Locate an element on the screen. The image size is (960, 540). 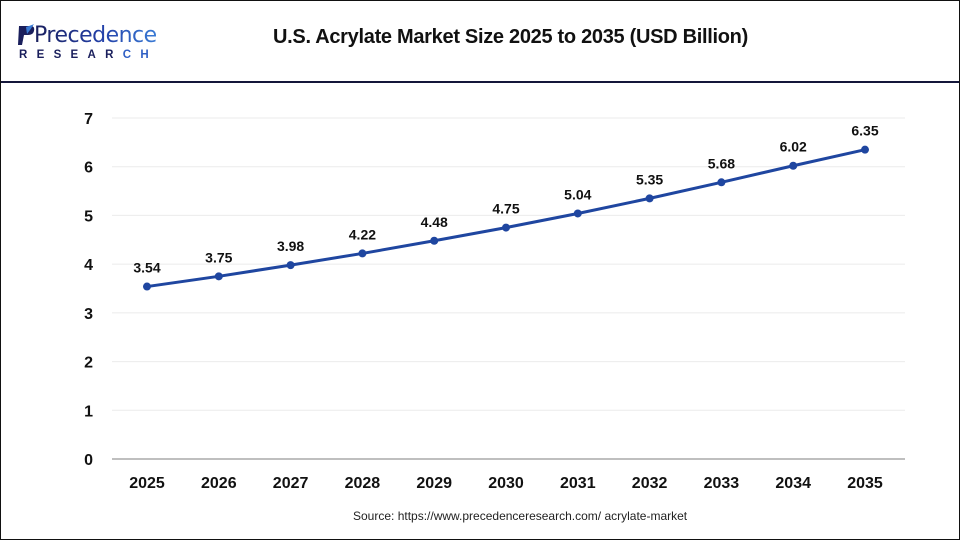
y-tick-label: 7 is located at coordinates (88, 119).